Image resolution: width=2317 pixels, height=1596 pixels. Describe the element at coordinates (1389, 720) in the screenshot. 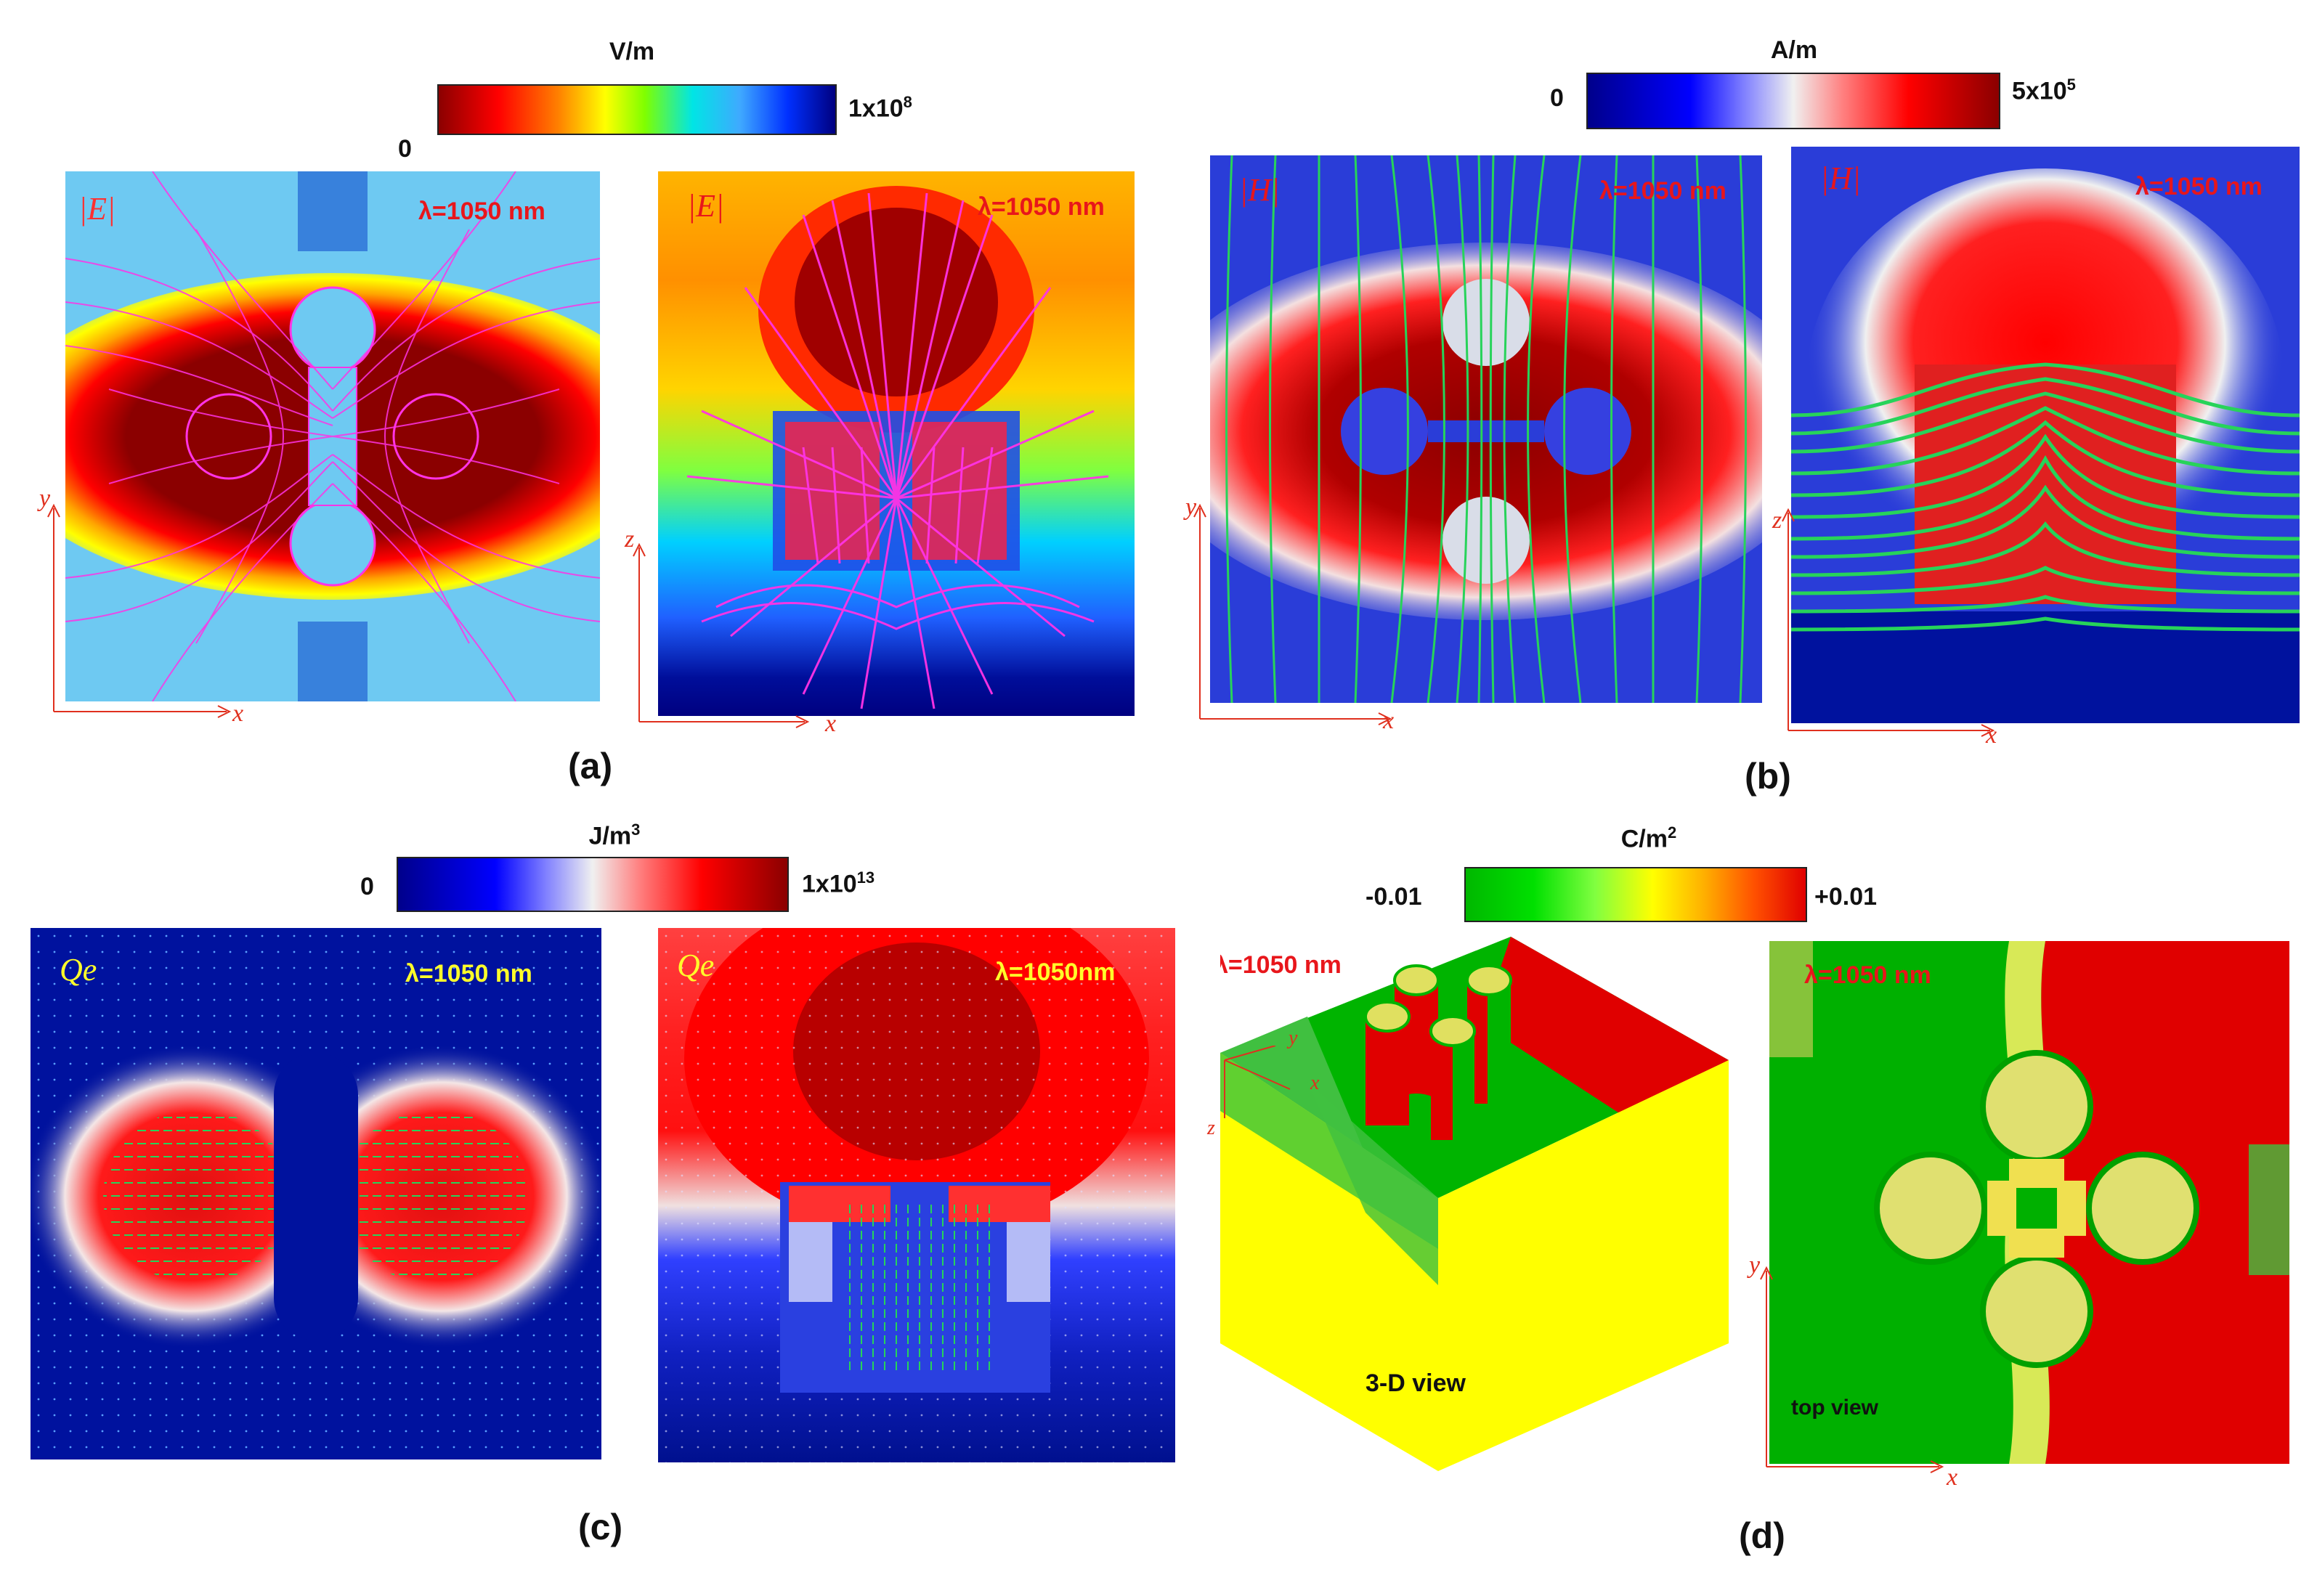

I see `axis-b-left-x: x` at that location.